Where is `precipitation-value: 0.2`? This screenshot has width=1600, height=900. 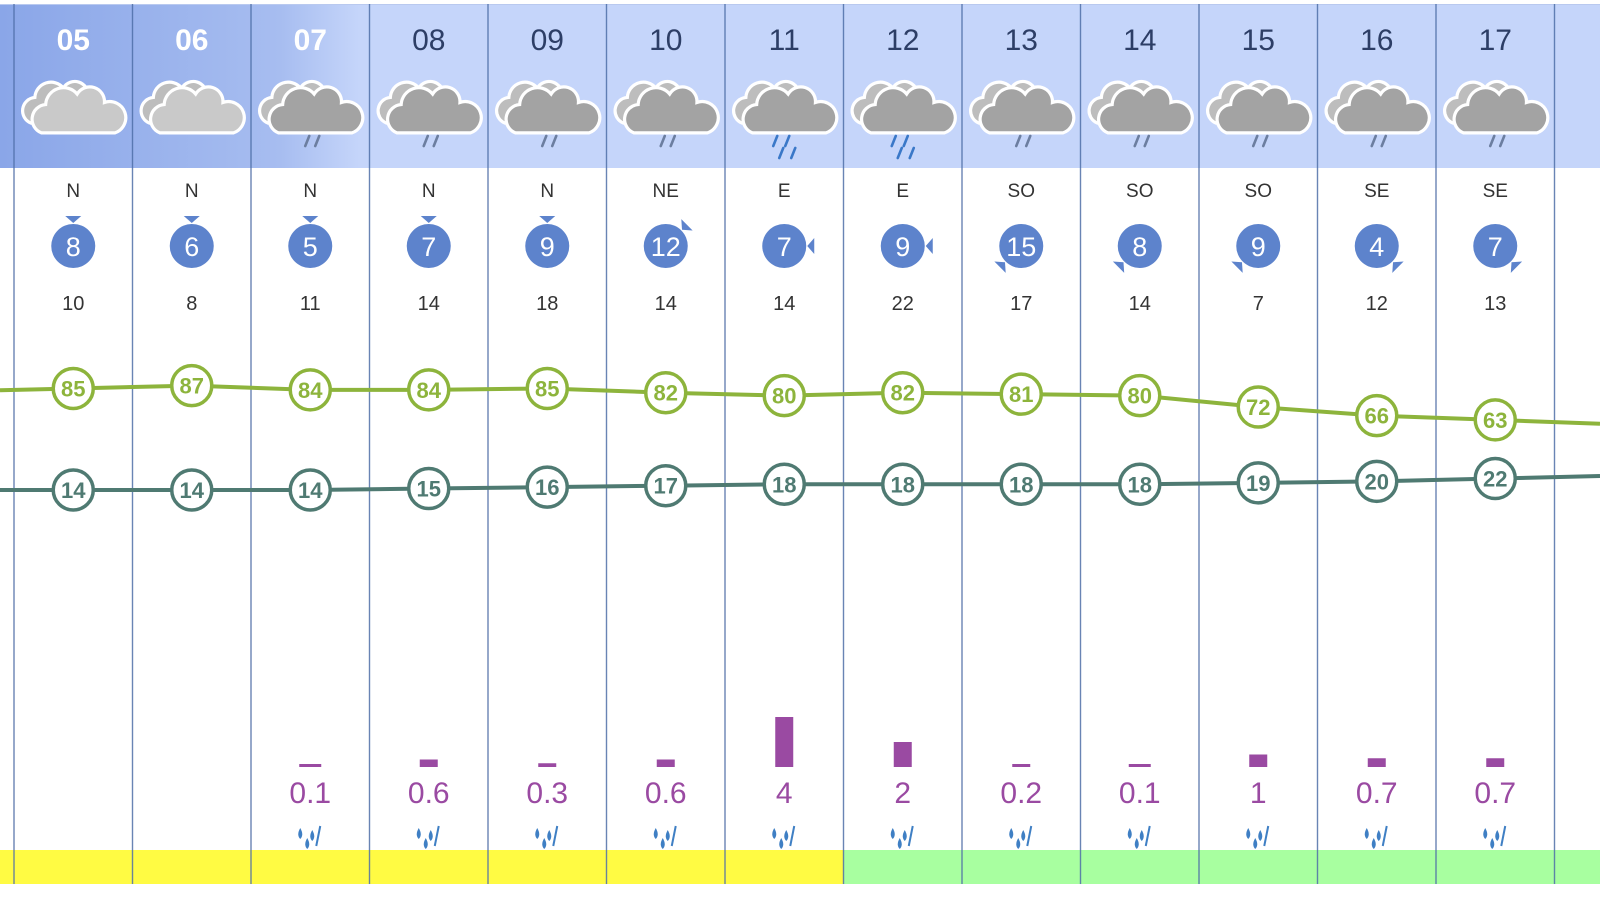
precipitation-value: 0.2 is located at coordinates (1021, 793).